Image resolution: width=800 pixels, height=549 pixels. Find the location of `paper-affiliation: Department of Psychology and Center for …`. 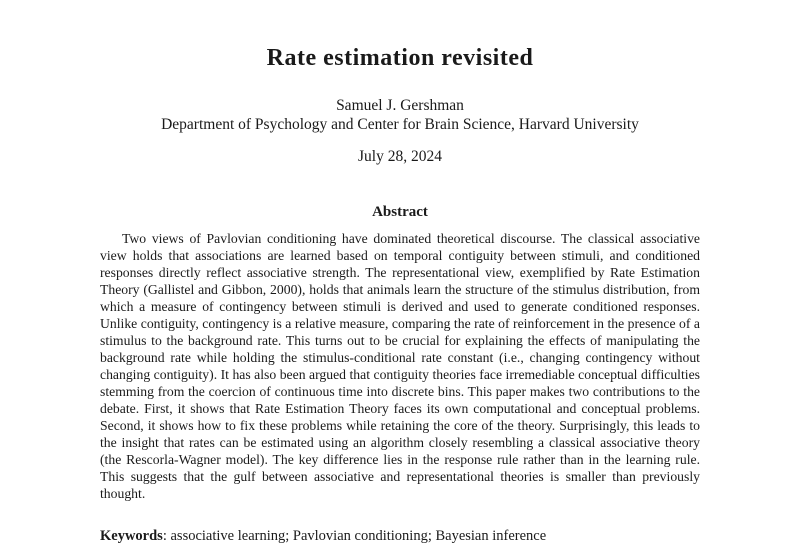

paper-affiliation: Department of Psychology and Center for … is located at coordinates (400, 124).